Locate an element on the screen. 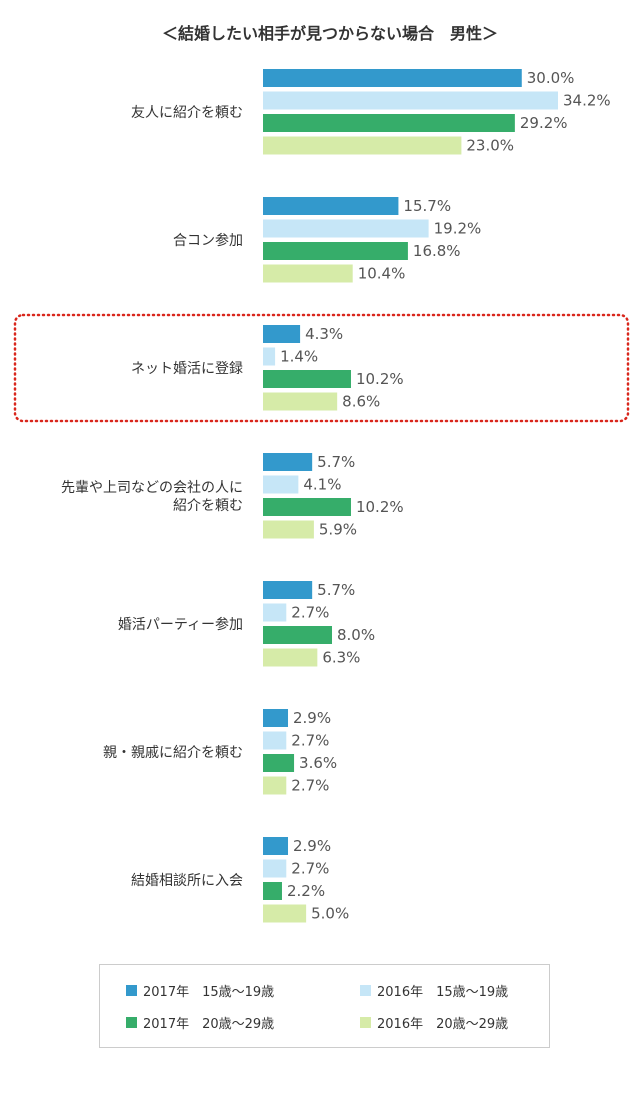  category-label: 合コン参加 is located at coordinates (208, 240).